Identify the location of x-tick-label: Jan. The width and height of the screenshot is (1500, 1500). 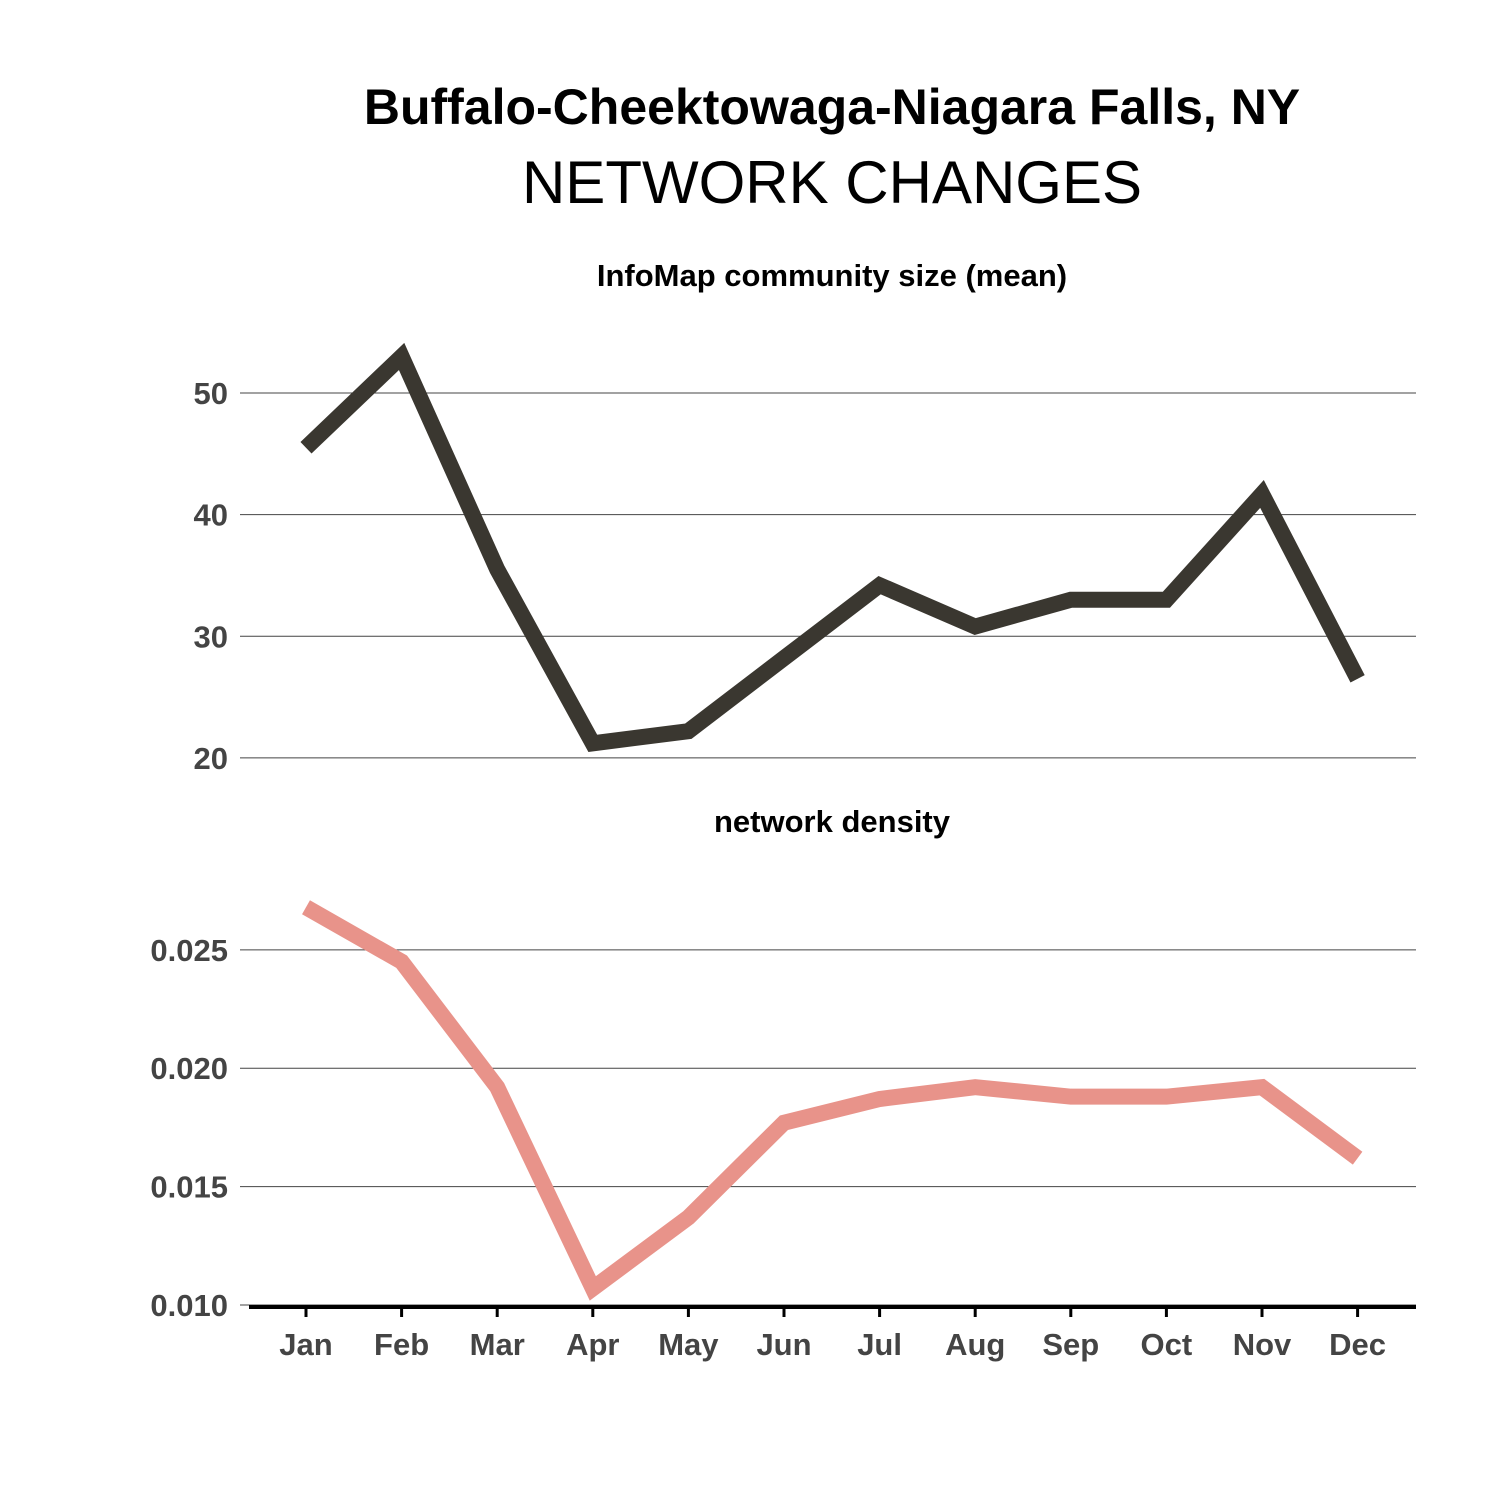
(305, 1344).